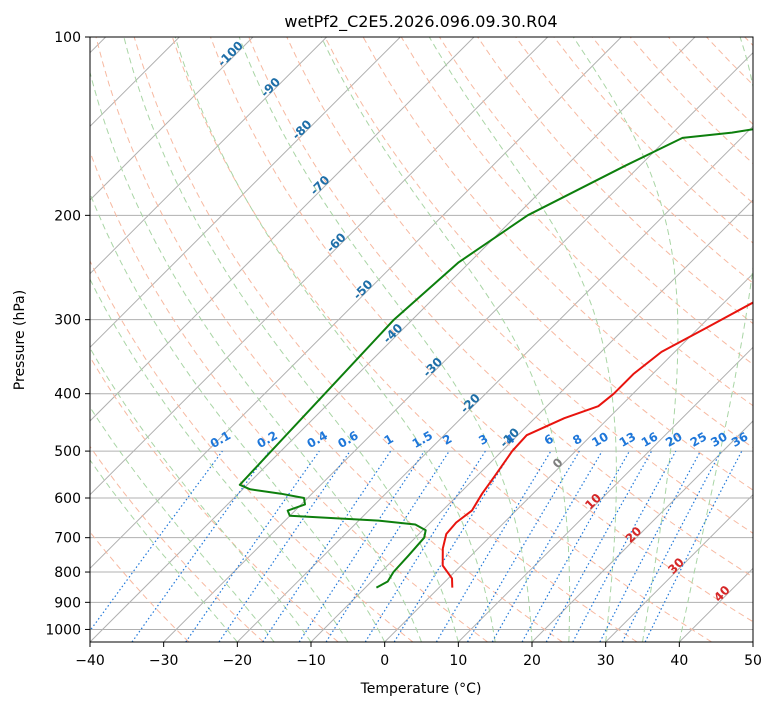 Image resolution: width=775 pixels, height=708 pixels. I want to click on isotherm-label: -70, so click(319, 185).